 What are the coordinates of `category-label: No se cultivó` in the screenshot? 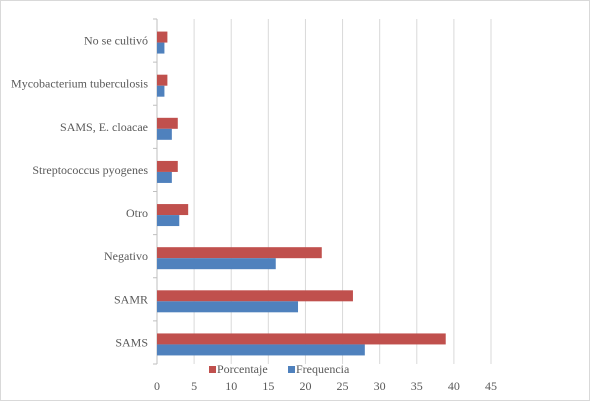 It's located at (116, 41).